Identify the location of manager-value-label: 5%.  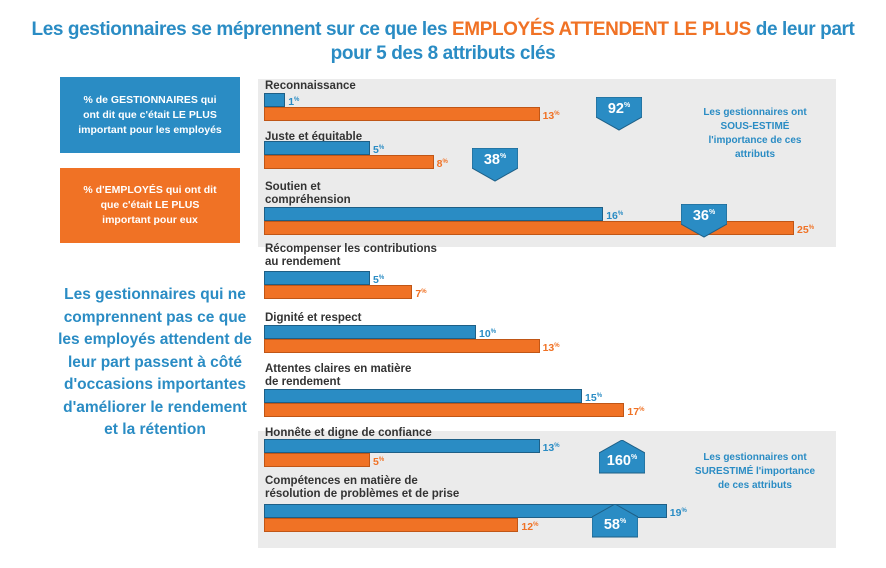
(378, 279).